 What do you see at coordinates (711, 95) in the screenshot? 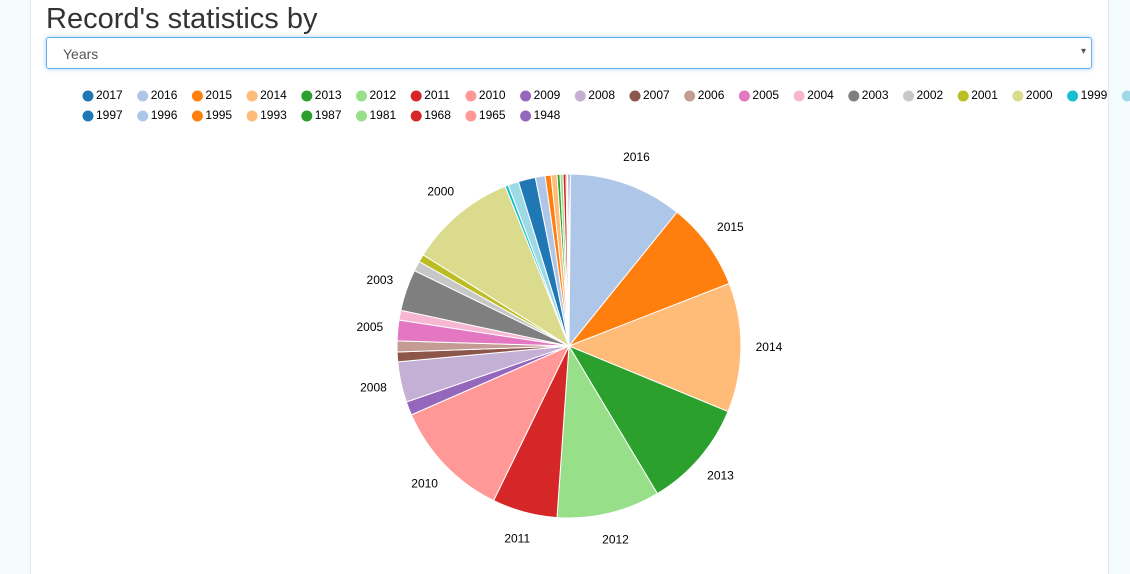
I see `legend-label: 2006` at bounding box center [711, 95].